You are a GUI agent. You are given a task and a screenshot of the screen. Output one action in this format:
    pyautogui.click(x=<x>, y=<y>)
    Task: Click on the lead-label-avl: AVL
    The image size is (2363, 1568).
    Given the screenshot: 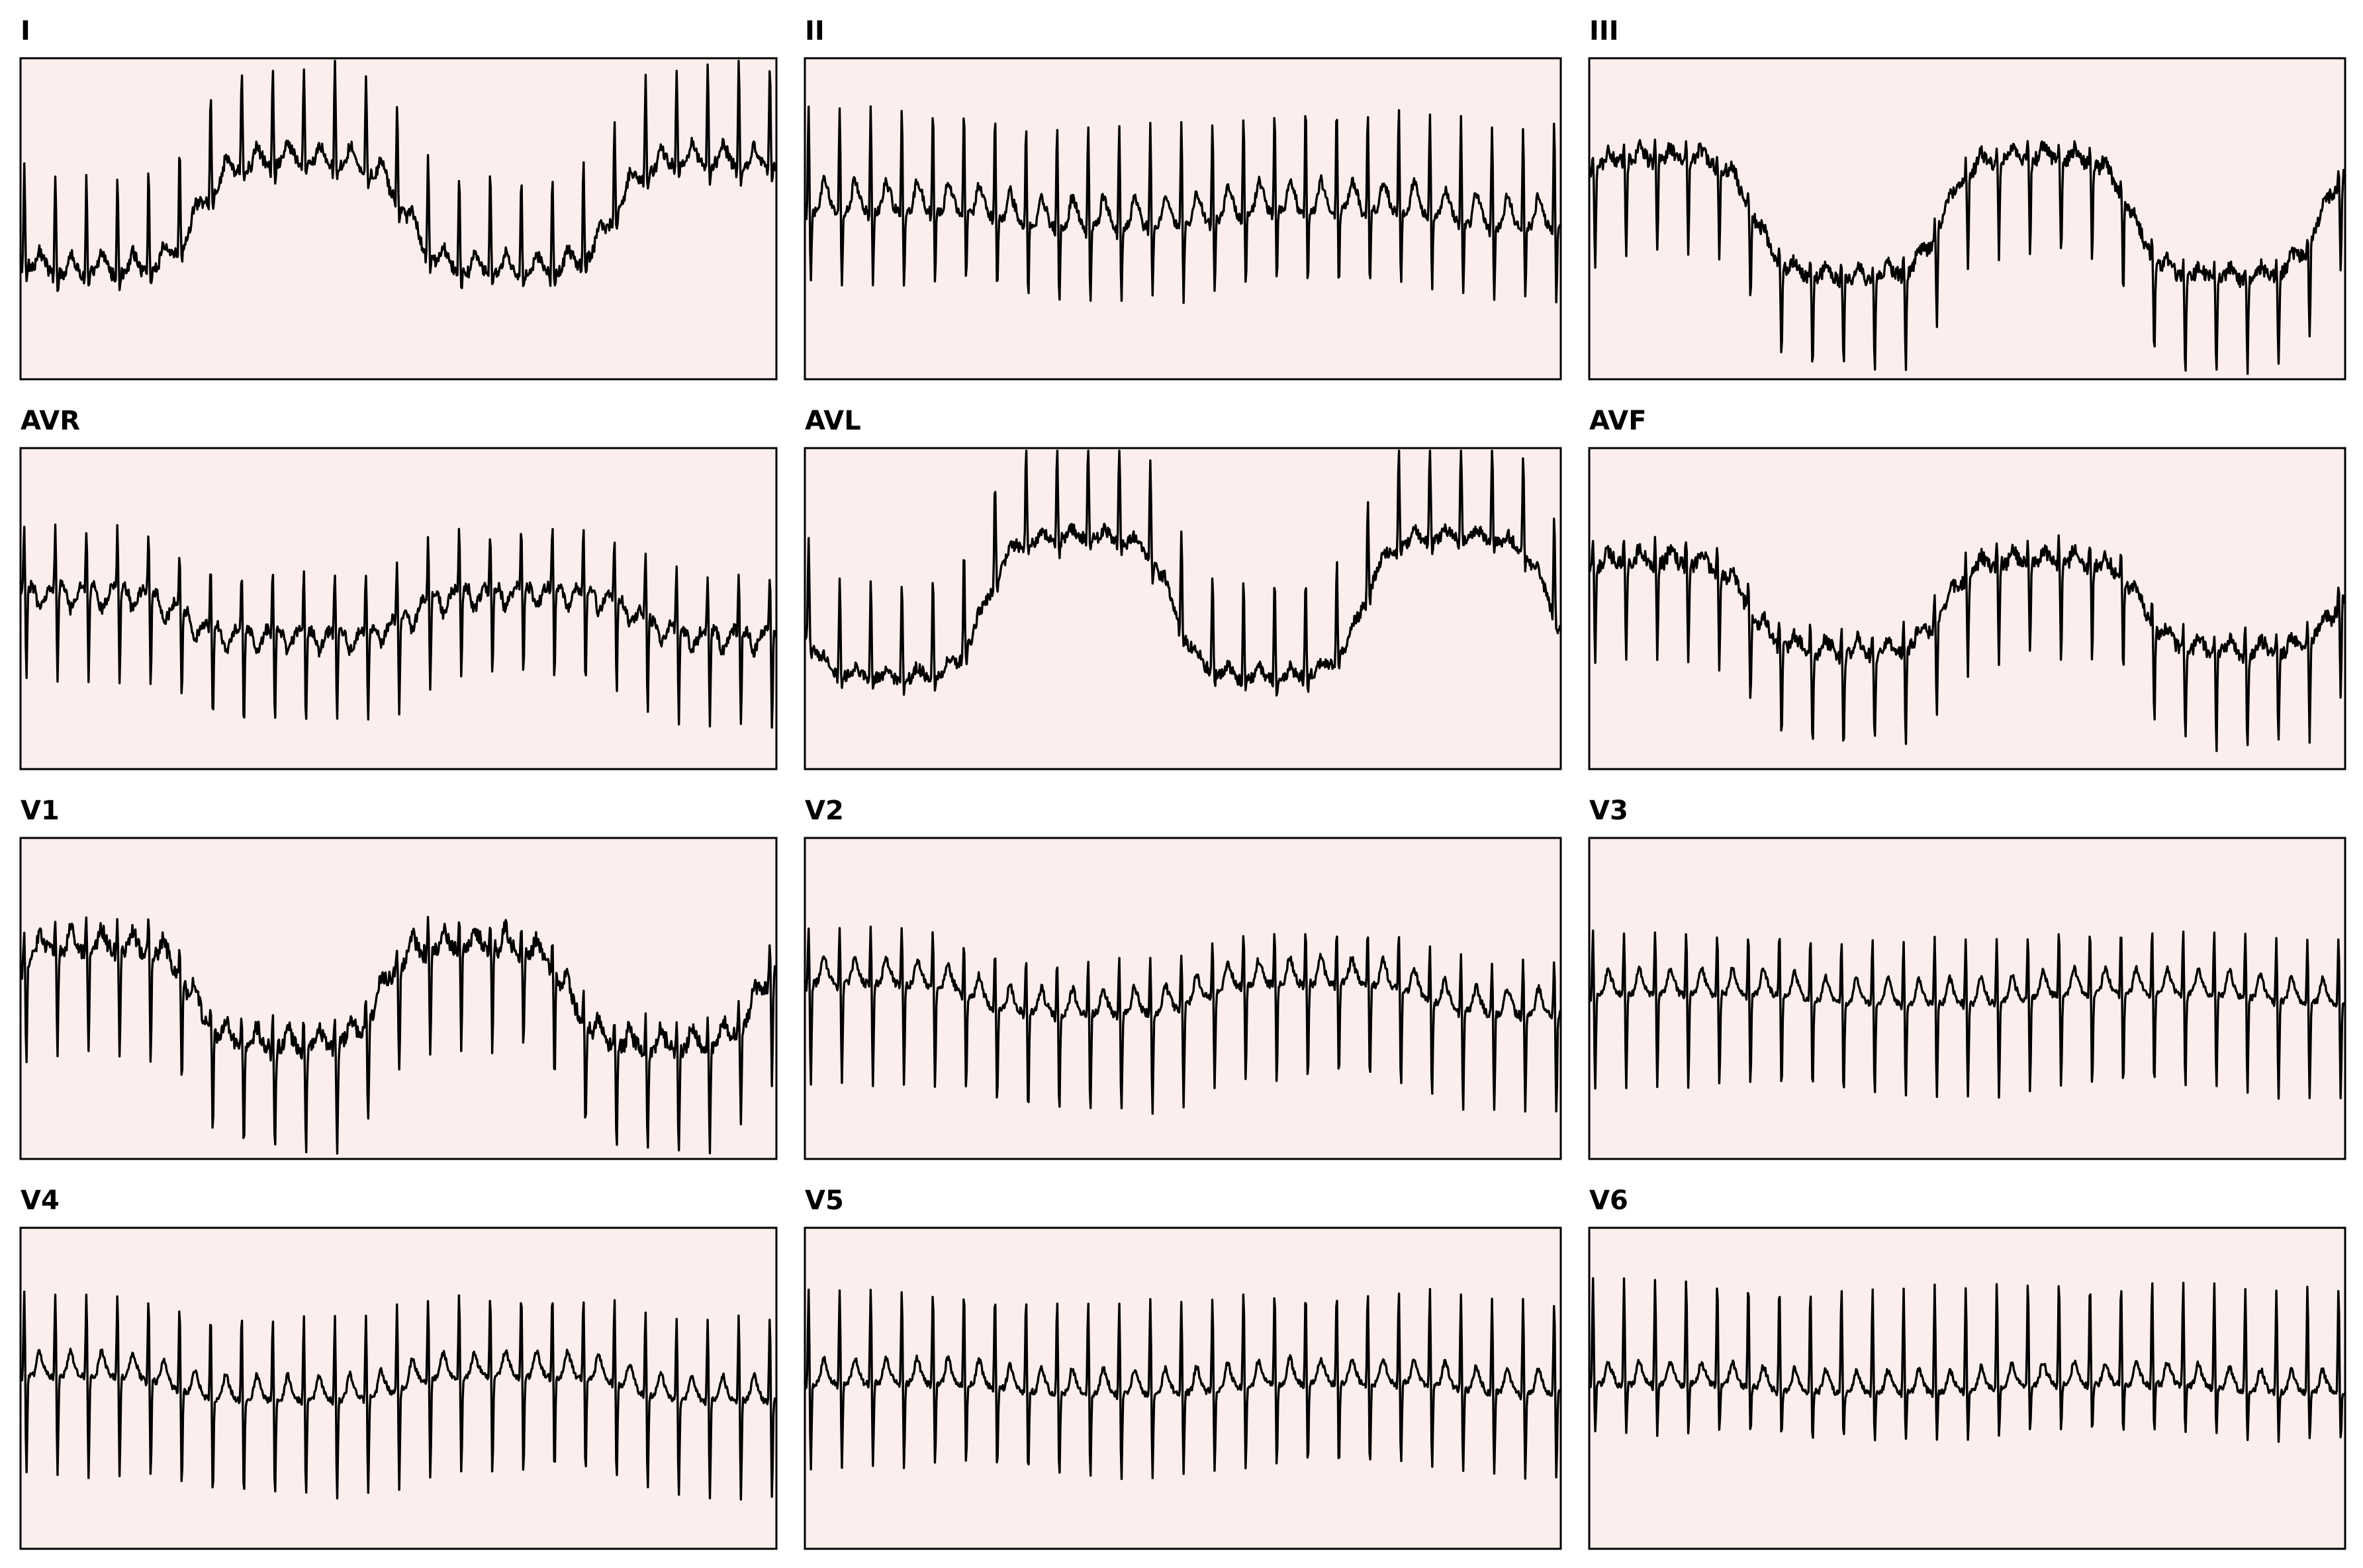 What is the action you would take?
    pyautogui.click(x=833, y=421)
    